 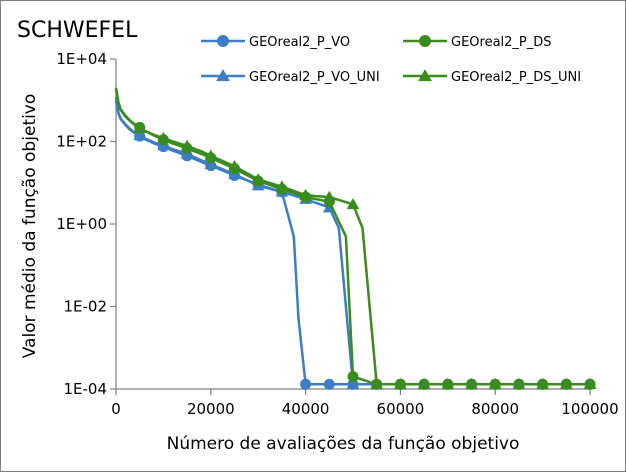 What do you see at coordinates (81, 59) in the screenshot?
I see `y-tick-label: 1E+04` at bounding box center [81, 59].